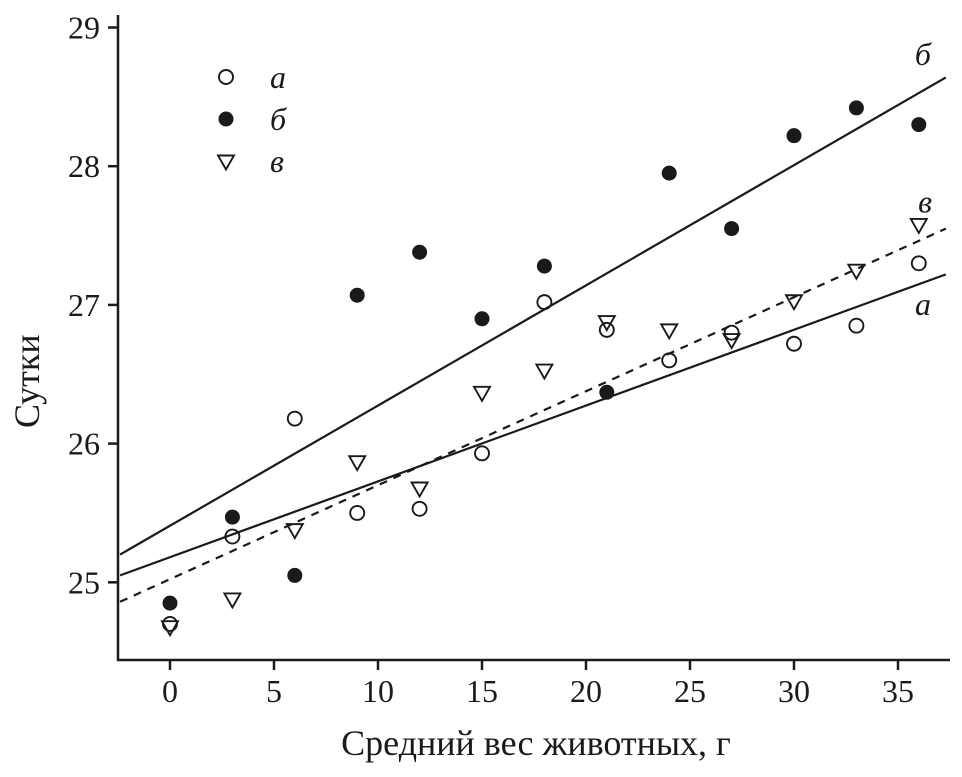 This screenshot has height=777, width=962. What do you see at coordinates (84, 27) in the screenshot?
I see `y-tick-label: 29` at bounding box center [84, 27].